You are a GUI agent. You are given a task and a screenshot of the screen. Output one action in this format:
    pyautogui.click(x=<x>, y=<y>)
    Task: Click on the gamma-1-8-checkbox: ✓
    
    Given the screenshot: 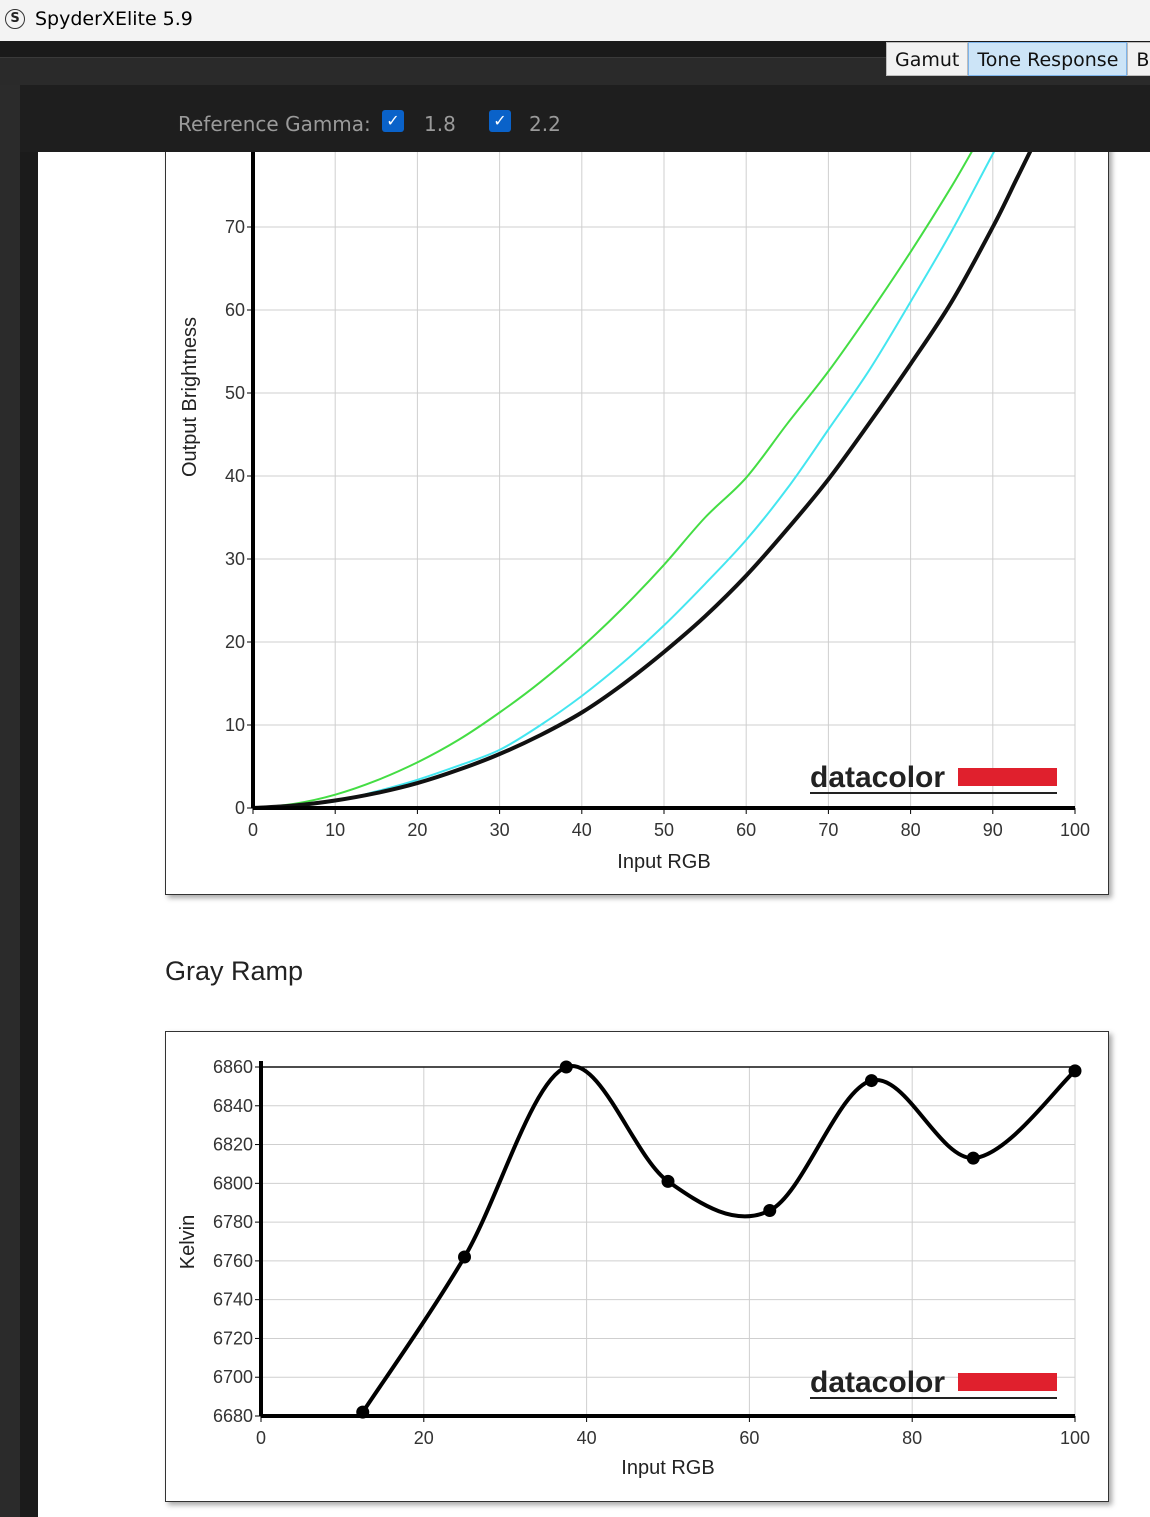 What is the action you would take?
    pyautogui.click(x=393, y=121)
    